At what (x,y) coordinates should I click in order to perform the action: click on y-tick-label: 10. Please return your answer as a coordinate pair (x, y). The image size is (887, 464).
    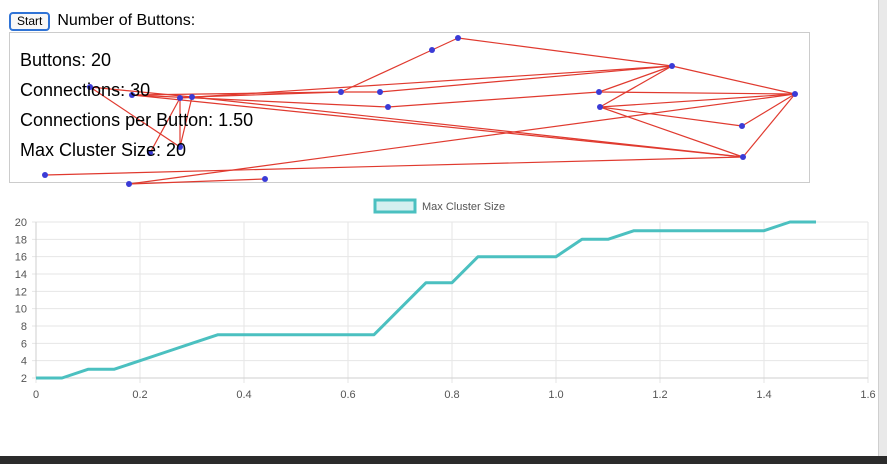
    Looking at the image, I should click on (21, 310).